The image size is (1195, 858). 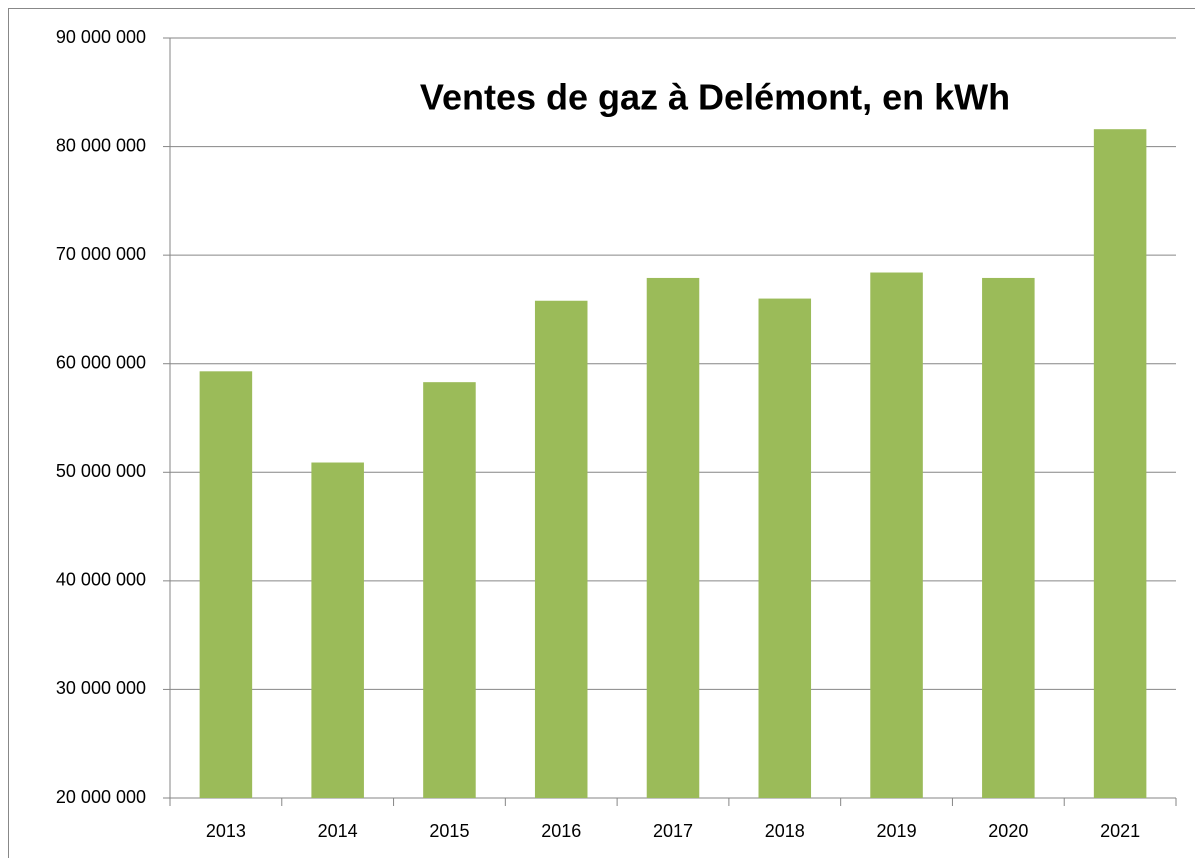 I want to click on x-tick-label: 2015, so click(x=449, y=831).